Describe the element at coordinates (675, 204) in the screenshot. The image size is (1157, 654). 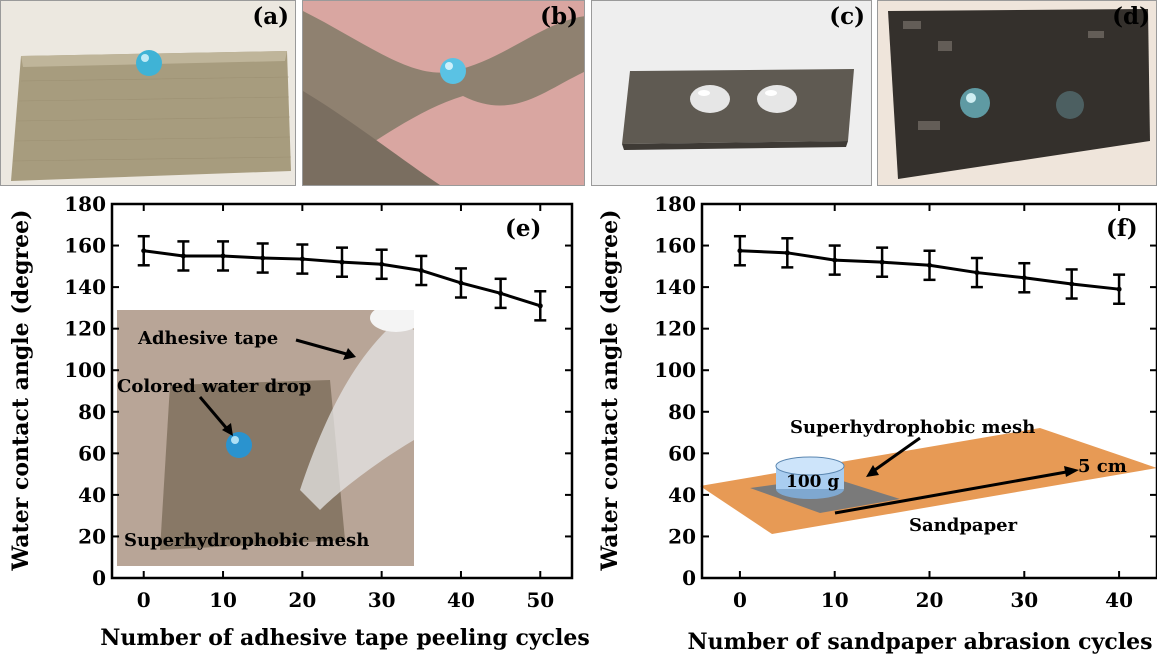
I see `chart-f-ytick-label: 180` at that location.